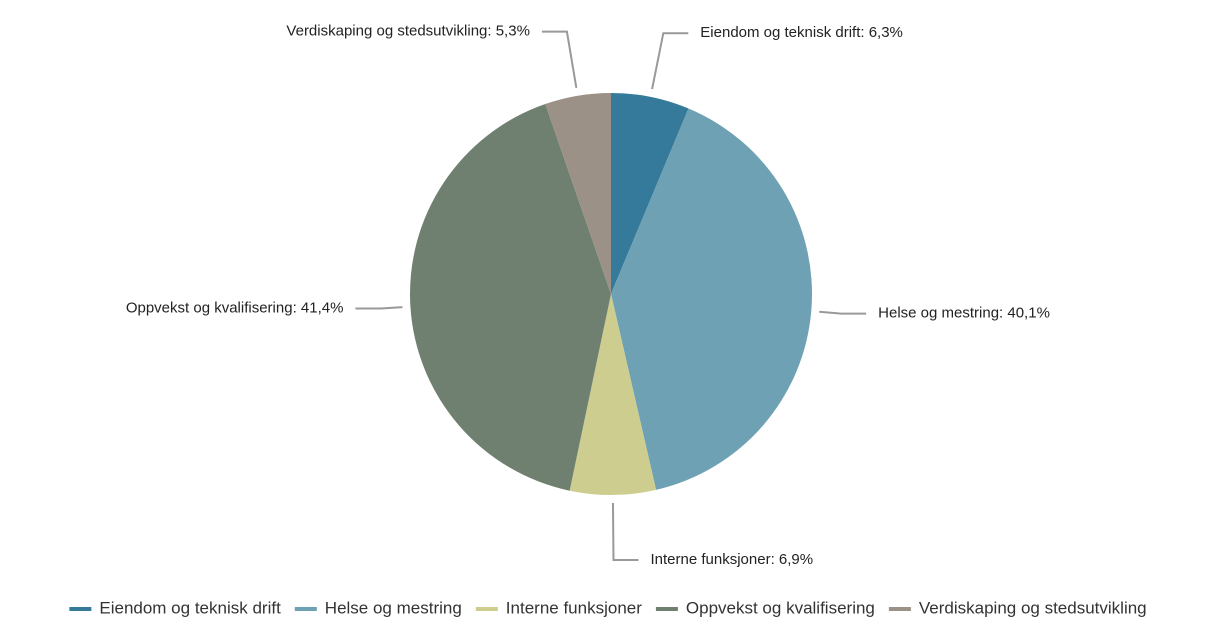 Image resolution: width=1216 pixels, height=621 pixels. What do you see at coordinates (732, 559) in the screenshot?
I see `data-label: Interne funksjoner: 6,9%` at bounding box center [732, 559].